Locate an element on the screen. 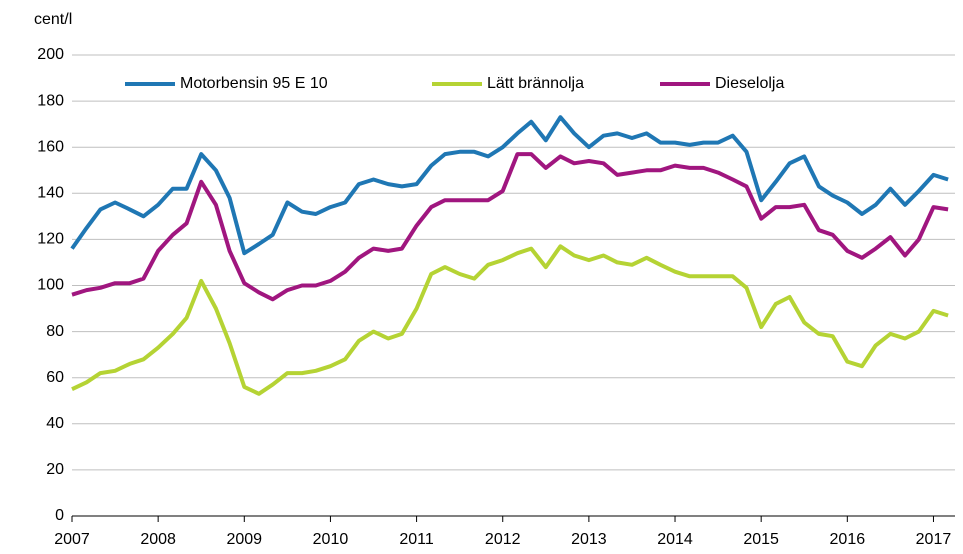 This screenshot has height=554, width=963. y-tick-label: 200 is located at coordinates (50, 54).